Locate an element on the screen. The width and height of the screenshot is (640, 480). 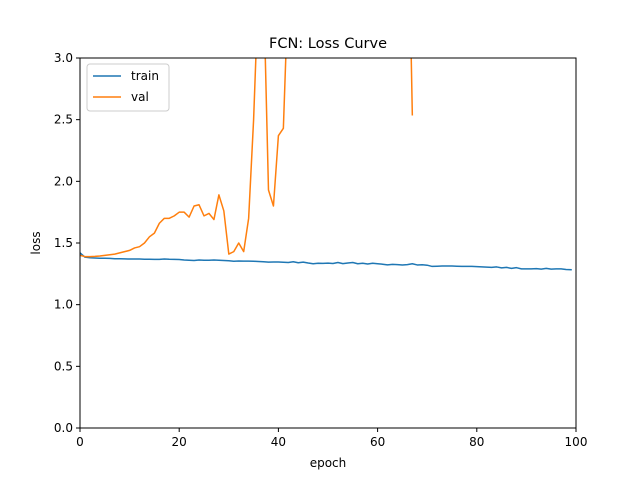
x-tick-label: 0 is located at coordinates (80, 442).